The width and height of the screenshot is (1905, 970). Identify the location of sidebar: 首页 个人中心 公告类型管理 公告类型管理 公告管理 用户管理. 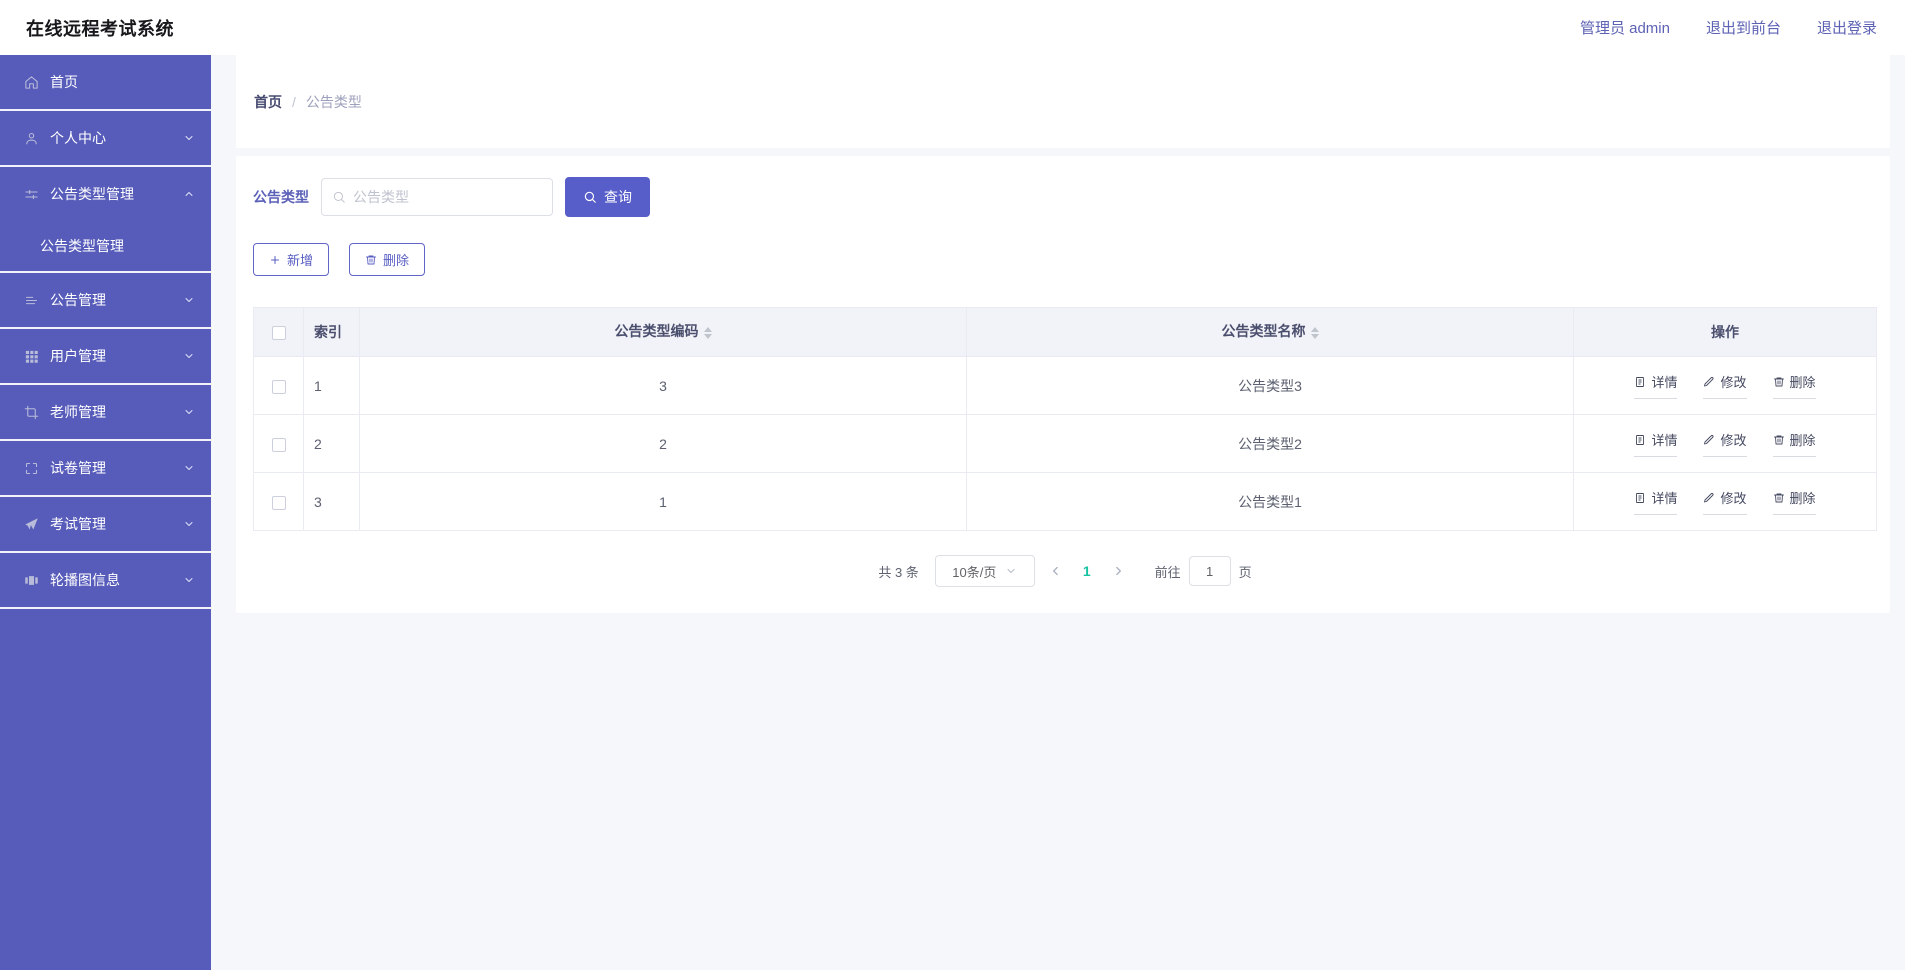
(105, 512).